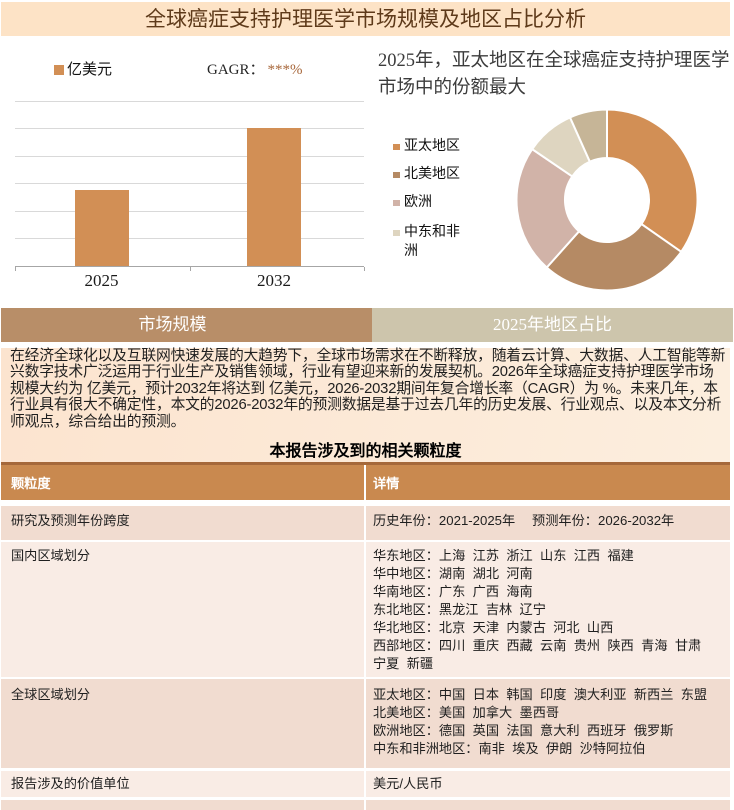 The height and width of the screenshot is (810, 734). I want to click on donut-legend-item: 北美地区, so click(431, 175).